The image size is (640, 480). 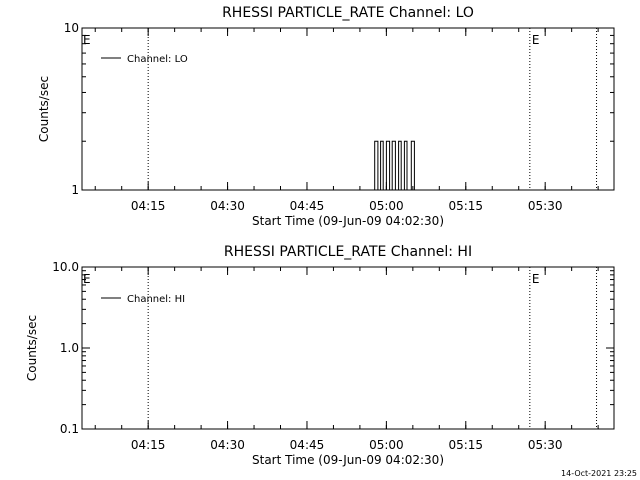 What do you see at coordinates (599, 473) in the screenshot?
I see `footer-timestamp: 14-Oct-2021 23:25` at bounding box center [599, 473].